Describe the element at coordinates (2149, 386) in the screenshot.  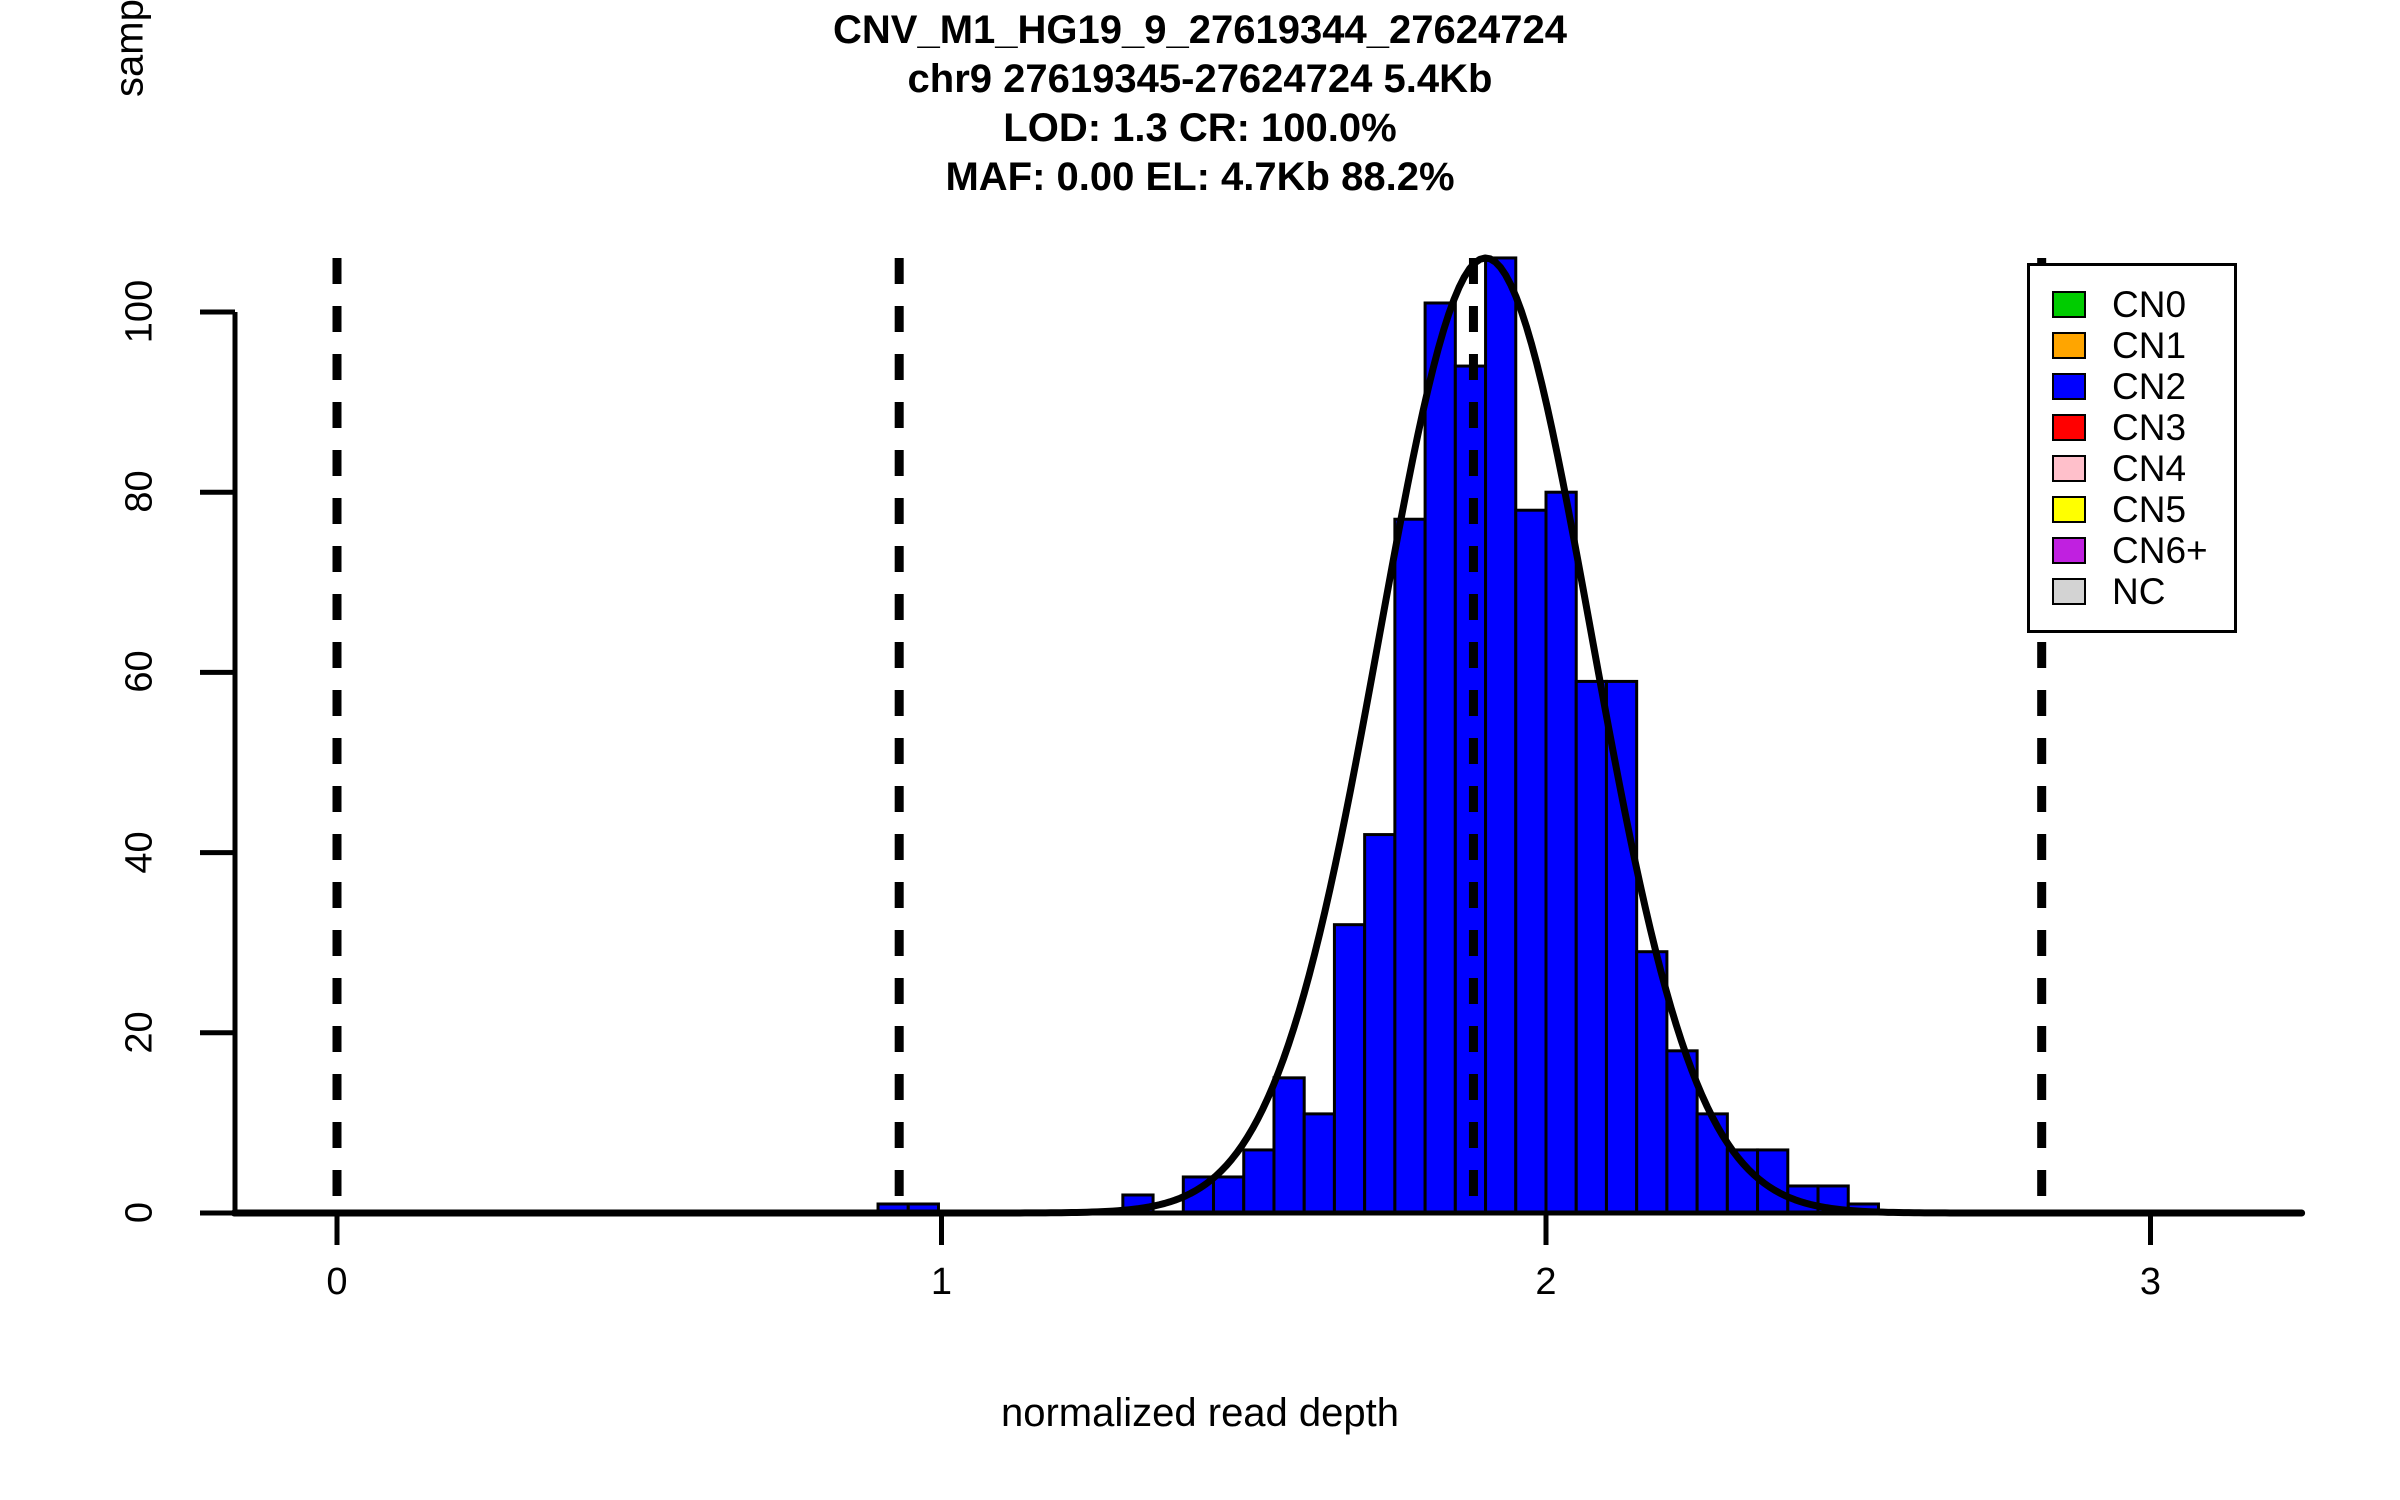
I see `legend-item-label: CN2` at that location.